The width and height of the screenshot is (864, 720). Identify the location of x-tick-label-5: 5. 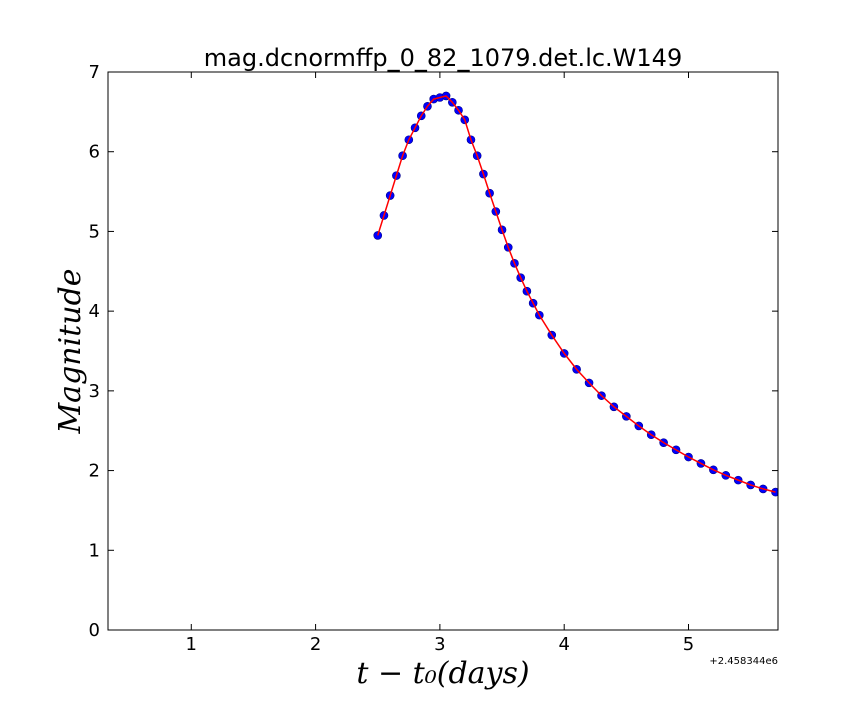
(688, 644).